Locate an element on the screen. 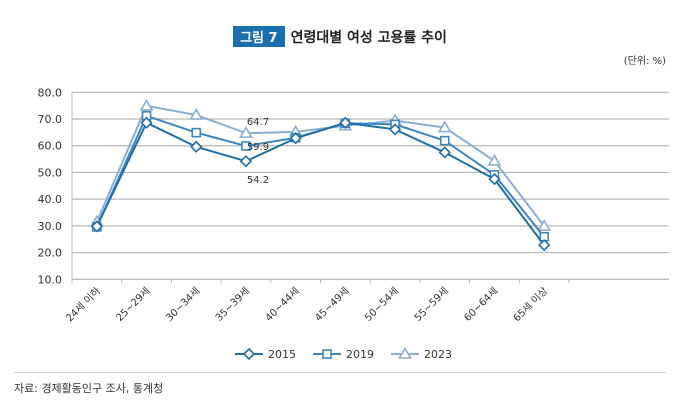 The image size is (680, 408). y-tick-label: 30.0 is located at coordinates (50, 226).